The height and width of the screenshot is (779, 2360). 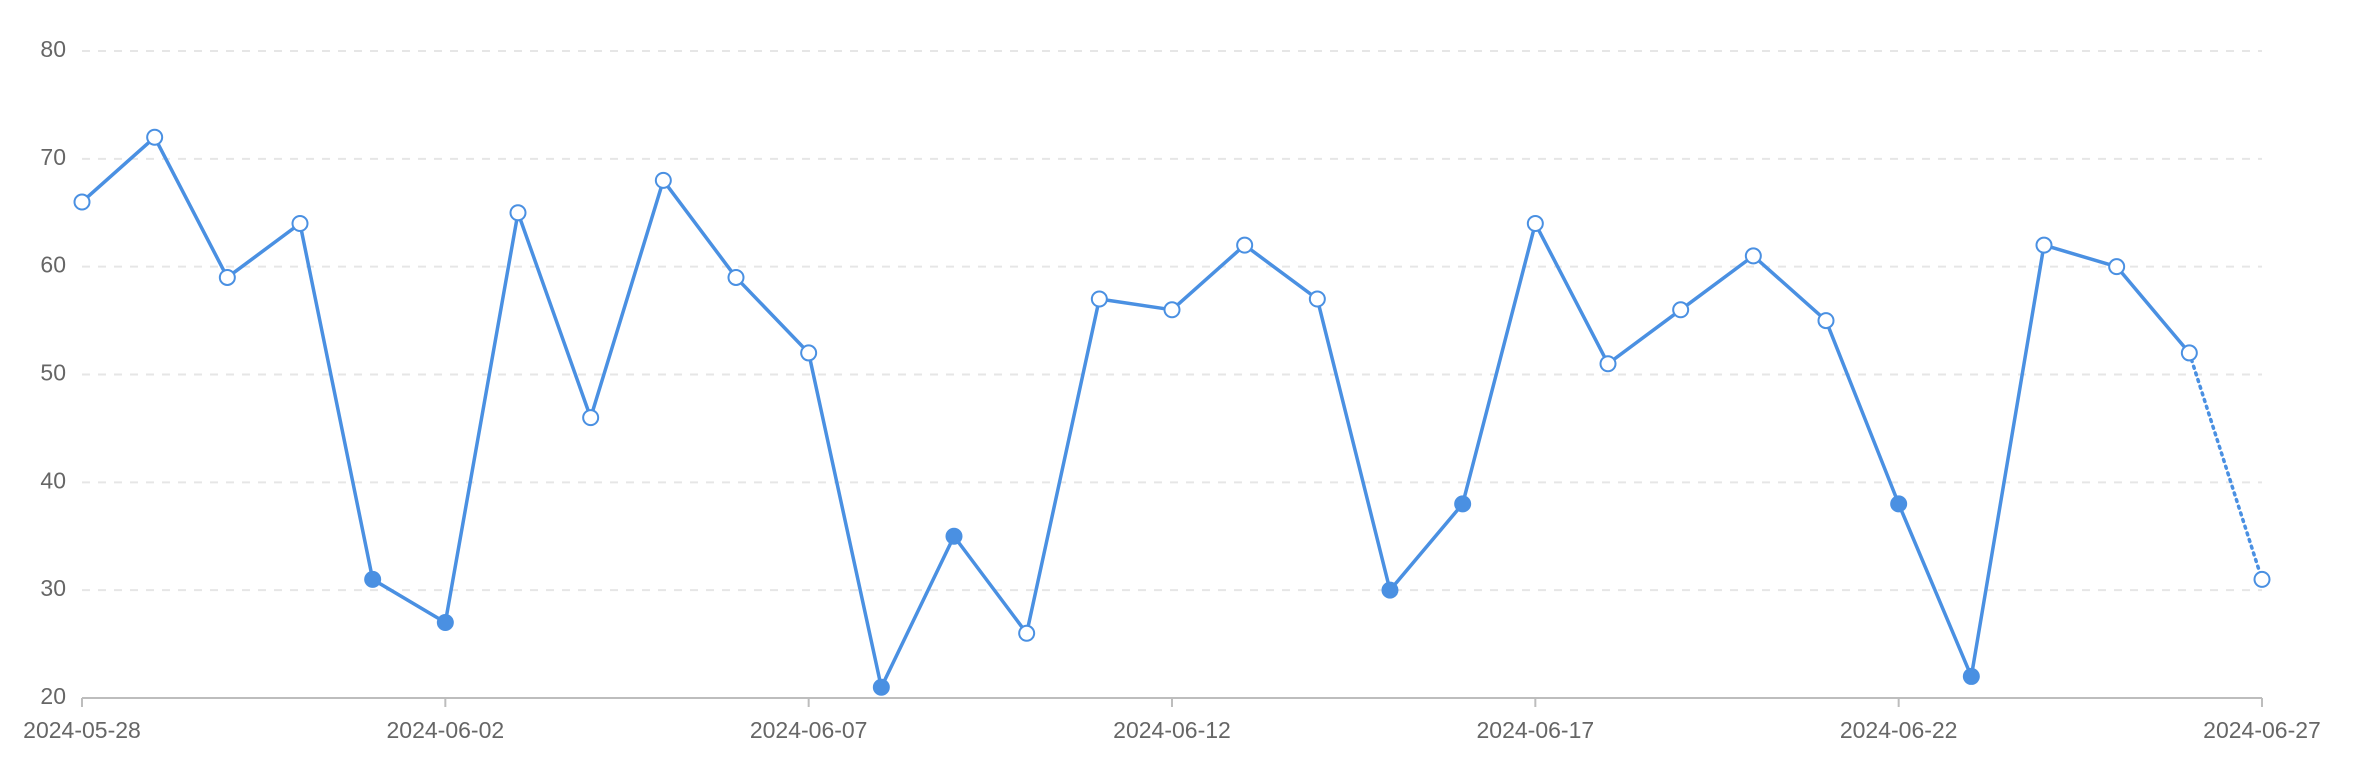 I want to click on y-tick-label: 20, so click(x=53, y=696).